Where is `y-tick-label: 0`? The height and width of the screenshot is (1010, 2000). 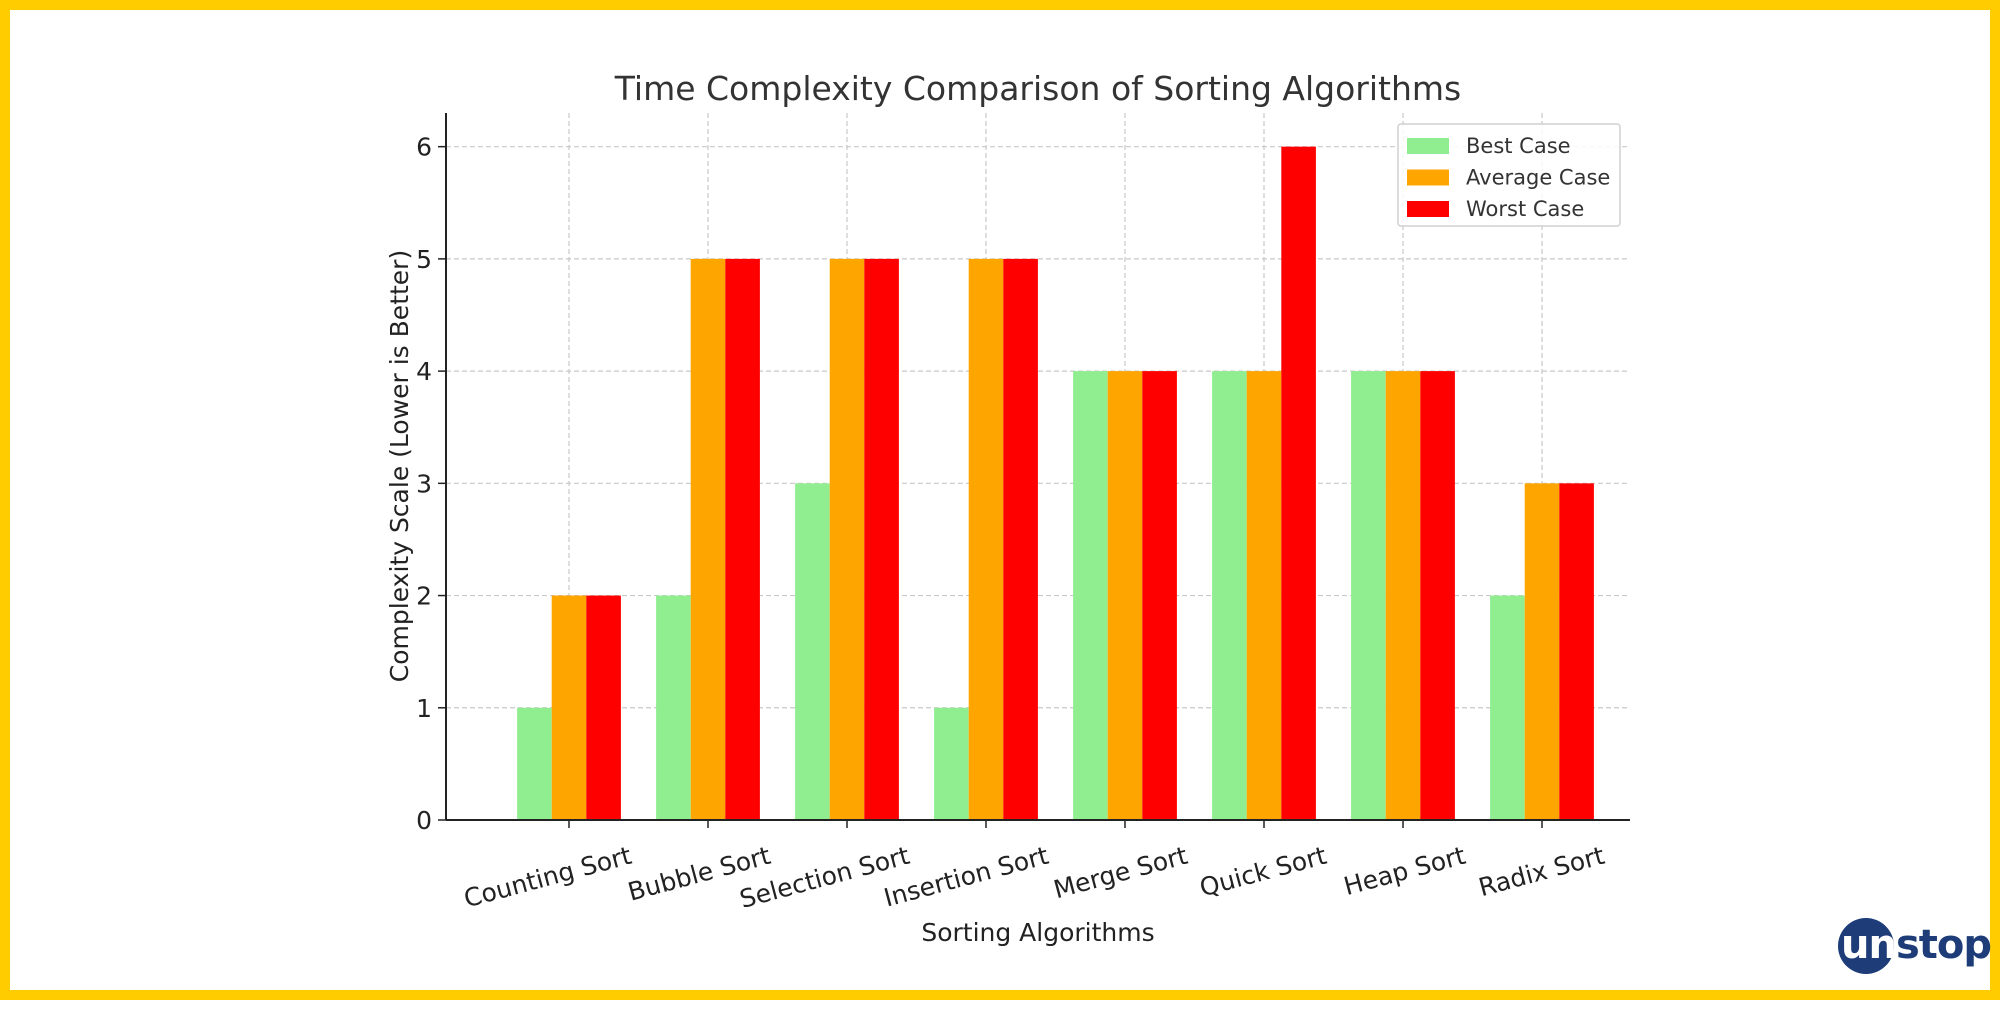
y-tick-label: 0 is located at coordinates (424, 820).